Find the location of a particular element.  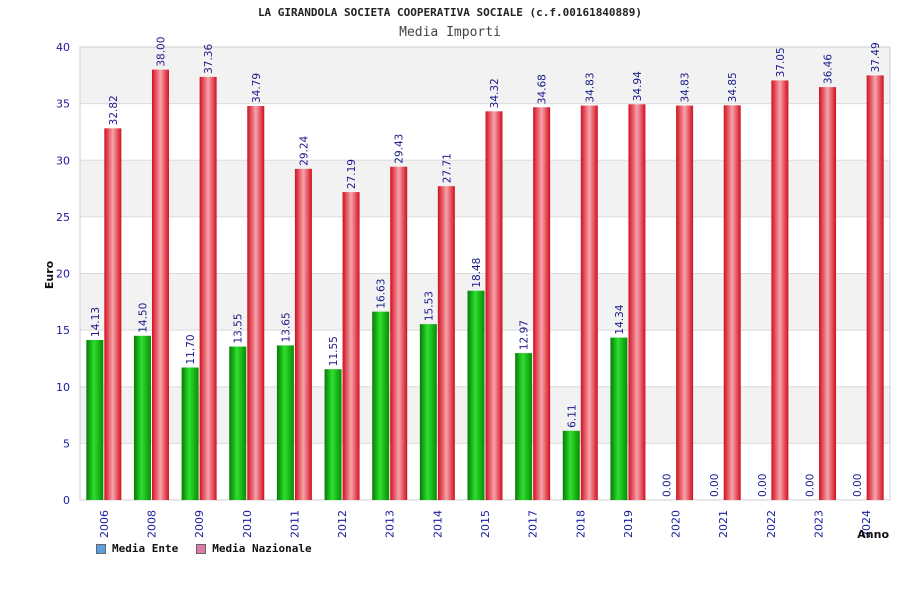

data-label: 38.00 is located at coordinates (161, 52).